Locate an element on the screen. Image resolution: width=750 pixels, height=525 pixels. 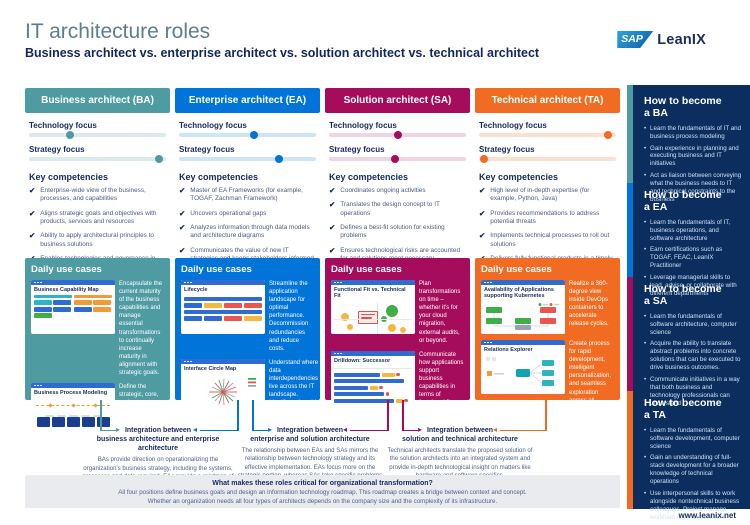
sidebar-heading: How to become a SA is located at coordinates (683, 295).